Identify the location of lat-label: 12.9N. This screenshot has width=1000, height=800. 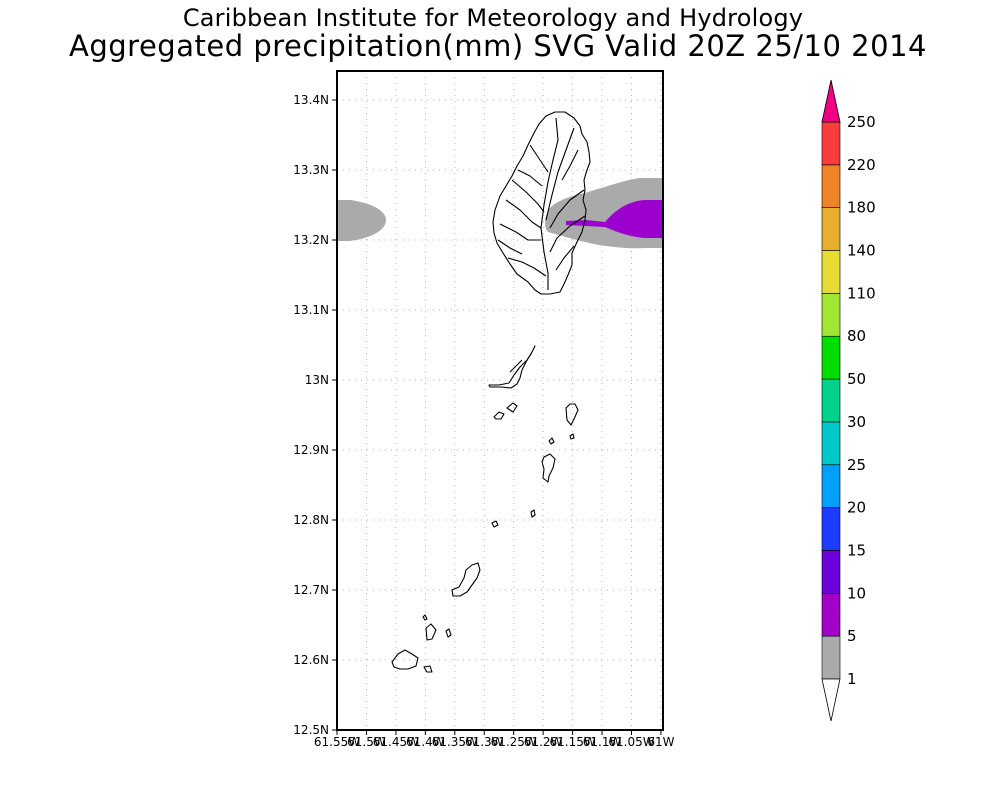
(311, 450).